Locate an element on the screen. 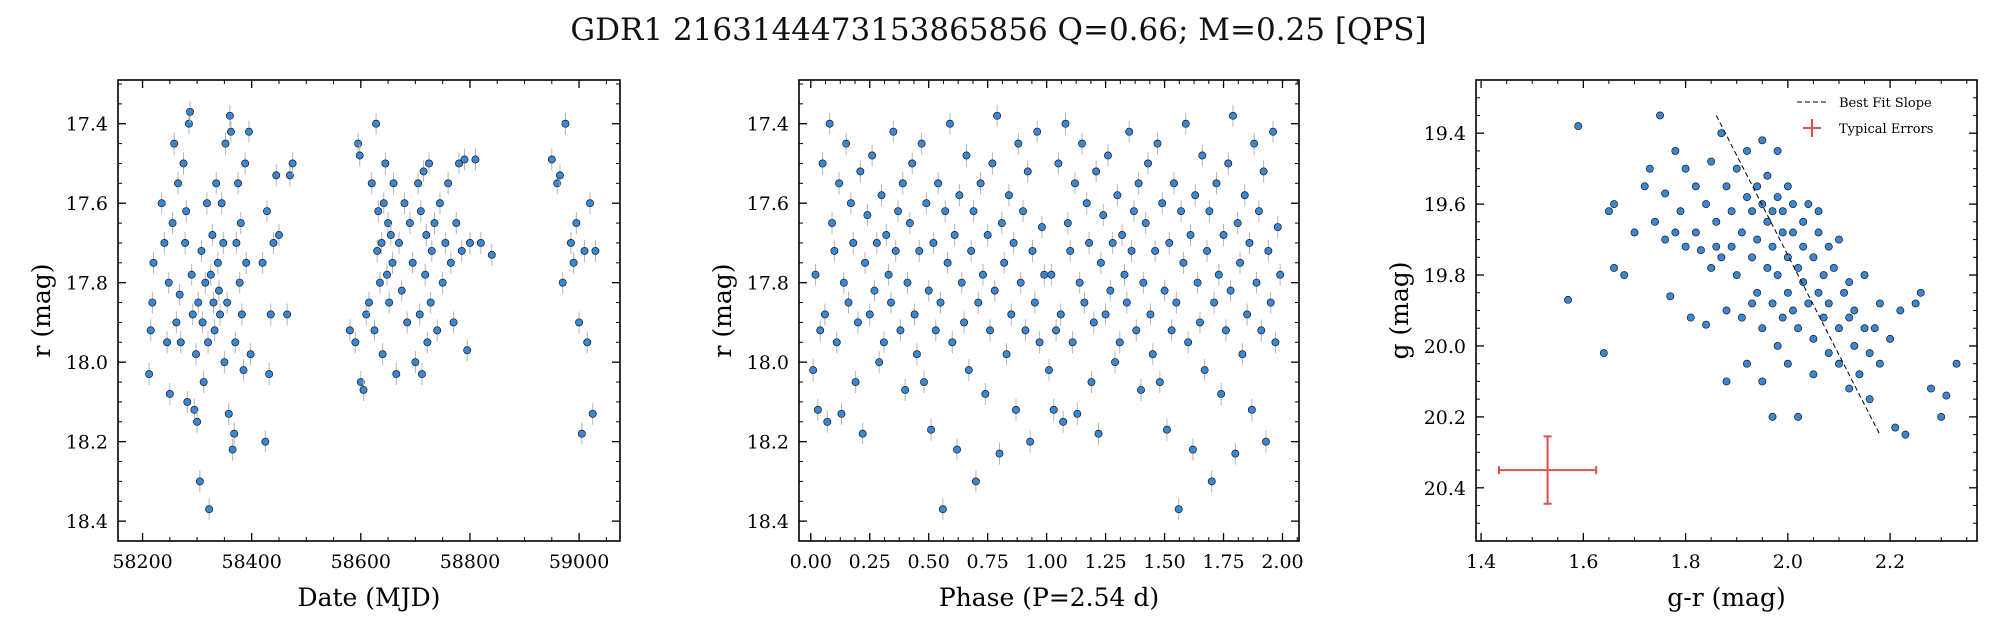  y-tick-label: 17.8 is located at coordinates (768, 284).